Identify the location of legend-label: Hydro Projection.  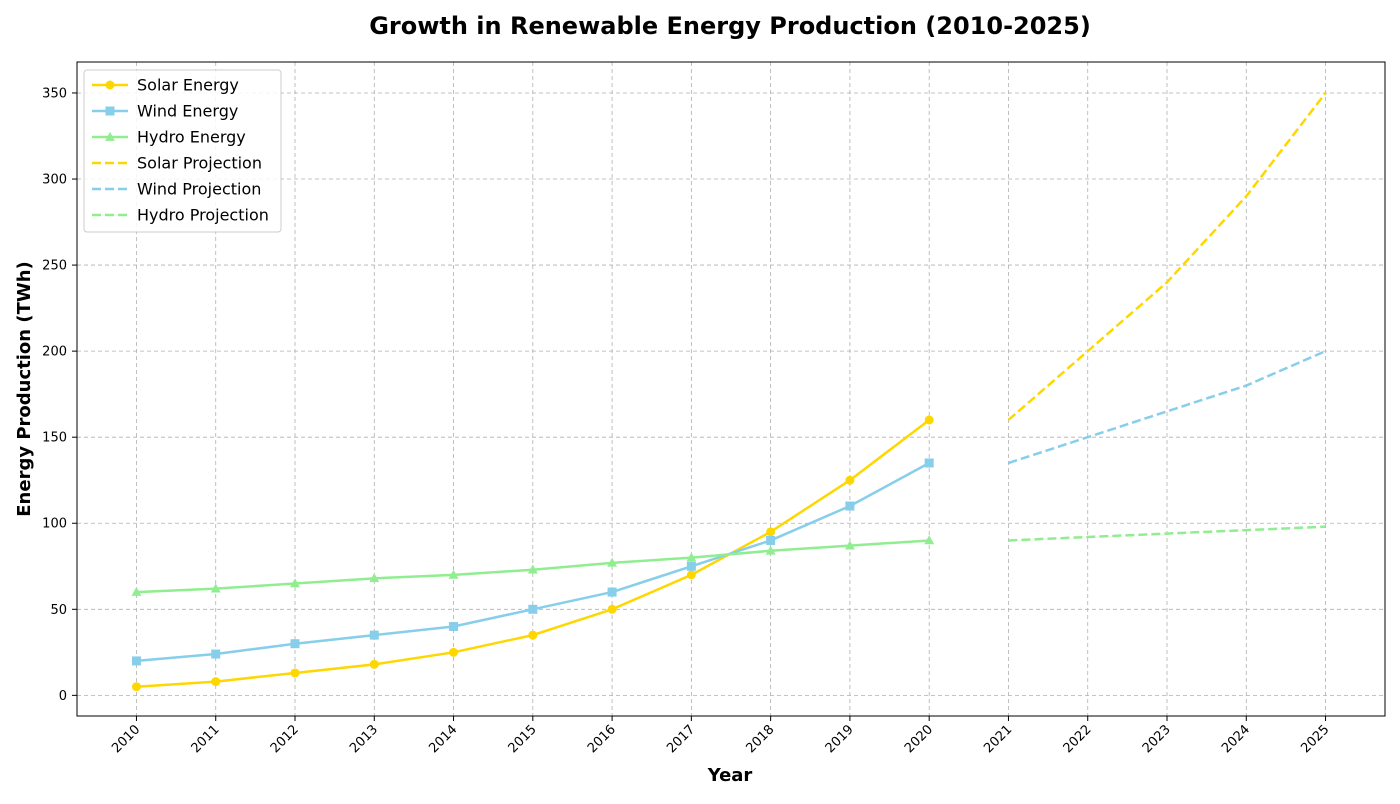
(203, 215).